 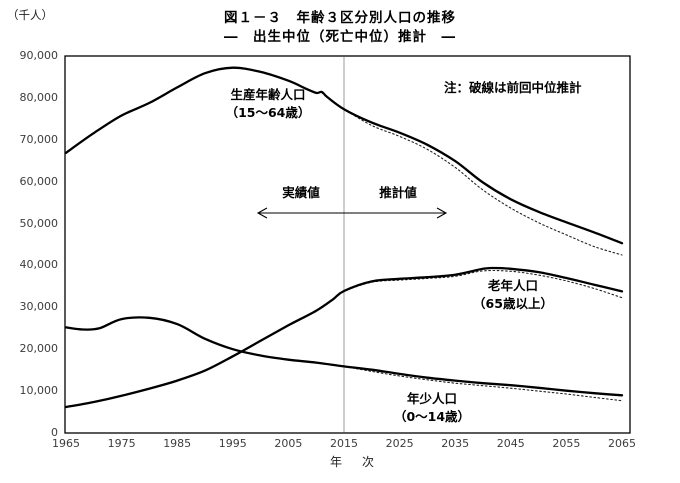 I want to click on working-age-series-label: 生産年齢人口 （15～64歳）, so click(x=268, y=104).